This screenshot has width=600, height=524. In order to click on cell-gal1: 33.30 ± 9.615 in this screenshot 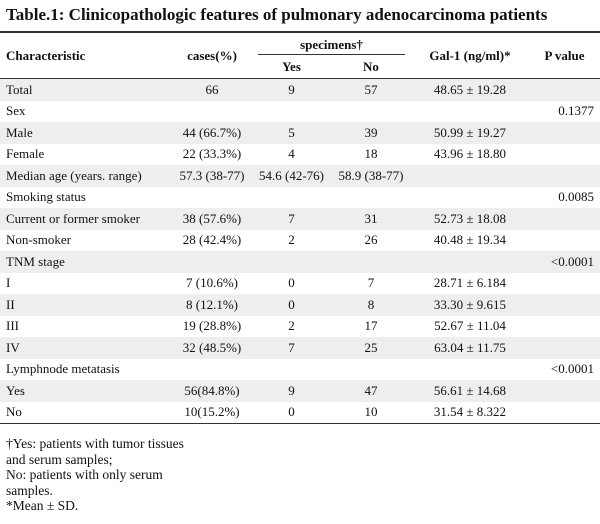, I will do `click(470, 305)`.